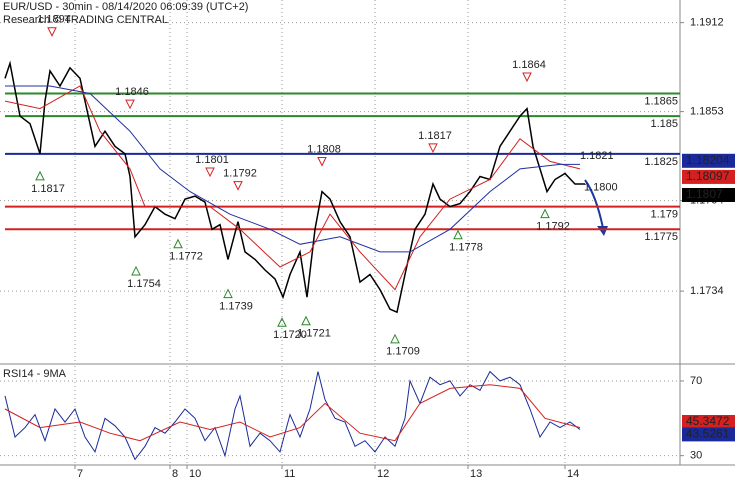 The height and width of the screenshot is (480, 735). What do you see at coordinates (186, 257) in the screenshot?
I see `annotation-label: 1.1772` at bounding box center [186, 257].